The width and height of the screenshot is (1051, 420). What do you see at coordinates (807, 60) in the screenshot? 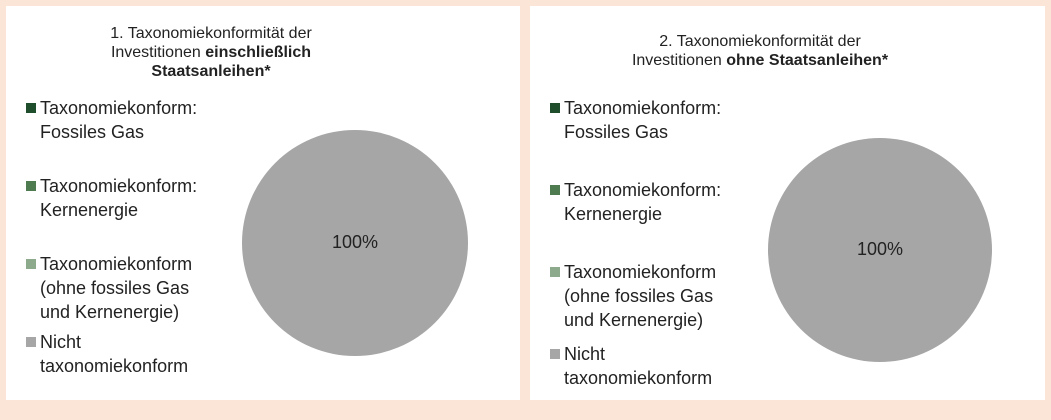
I see `chart-title-bold: ohne Staatsanleihen*` at bounding box center [807, 60].